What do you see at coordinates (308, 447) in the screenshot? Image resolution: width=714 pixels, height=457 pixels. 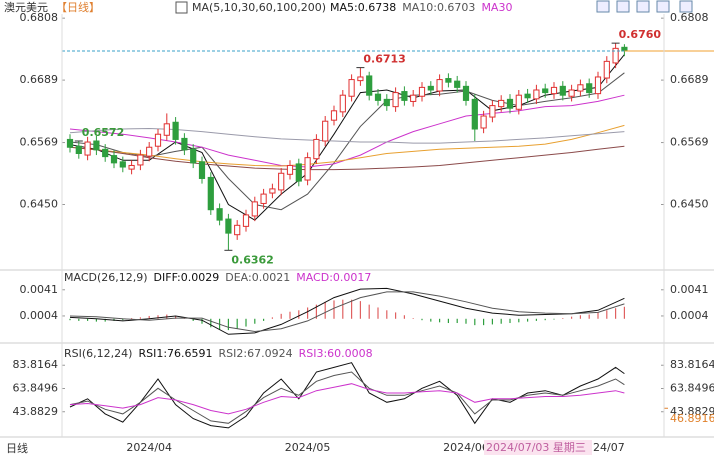 I see `x-tick-label: 2024/05` at bounding box center [308, 447].